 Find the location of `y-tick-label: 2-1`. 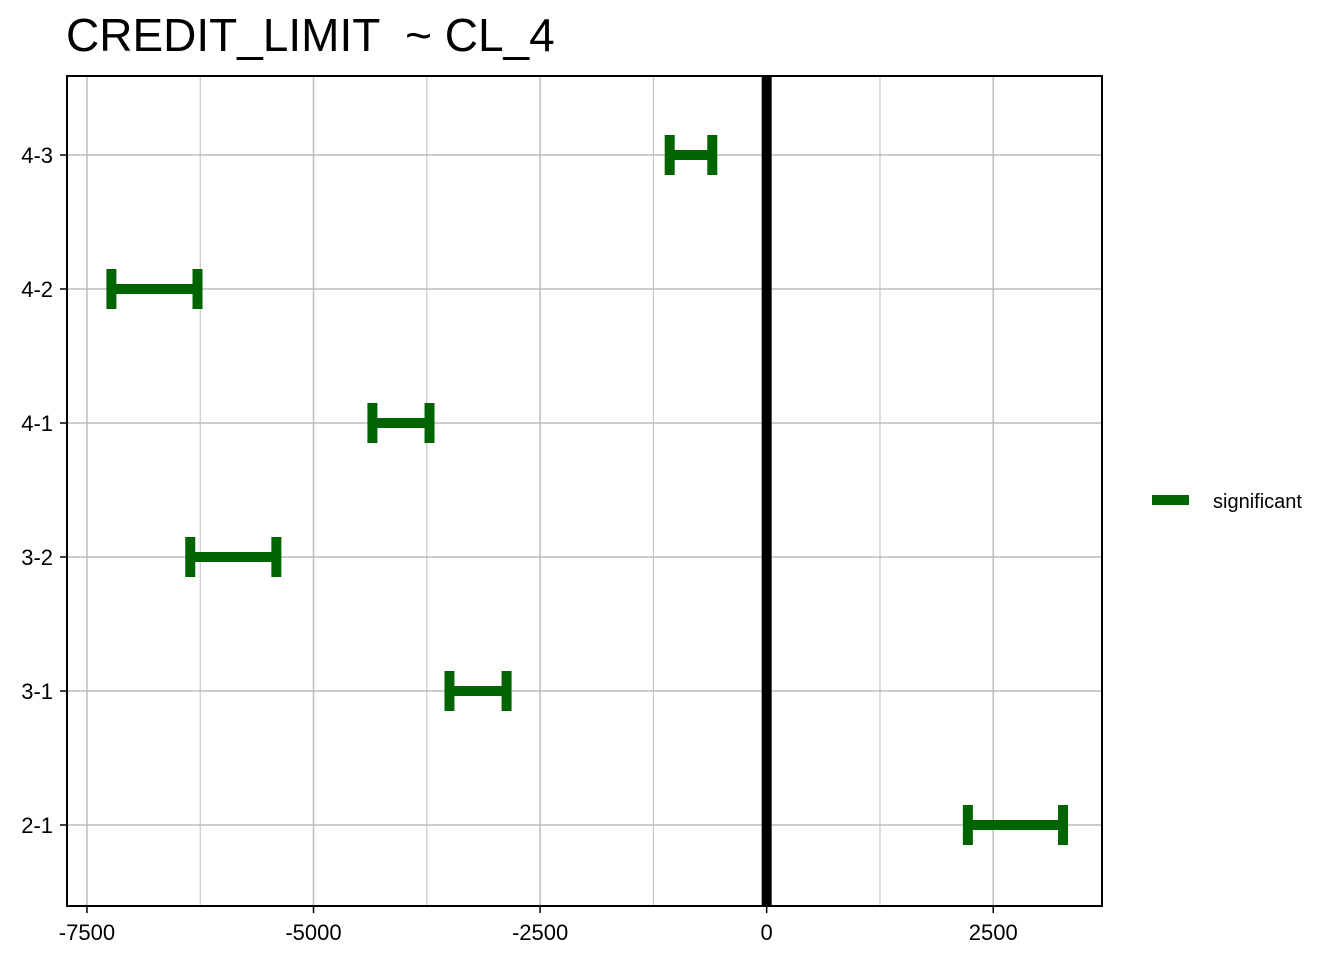

y-tick-label: 2-1 is located at coordinates (37, 825).